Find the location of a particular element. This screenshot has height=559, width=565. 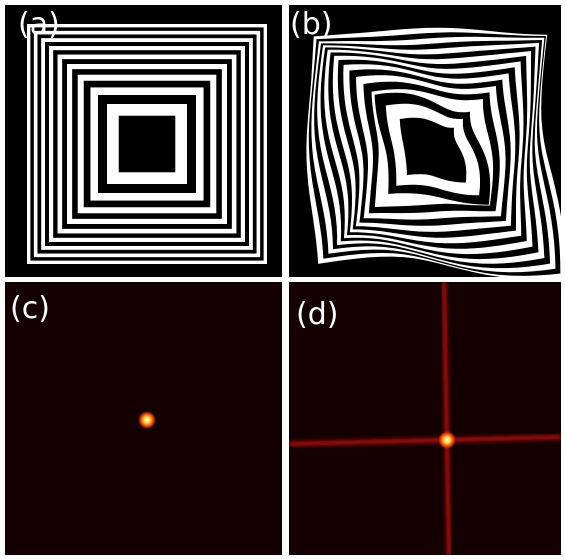

square-ring is located at coordinates (147, 144).